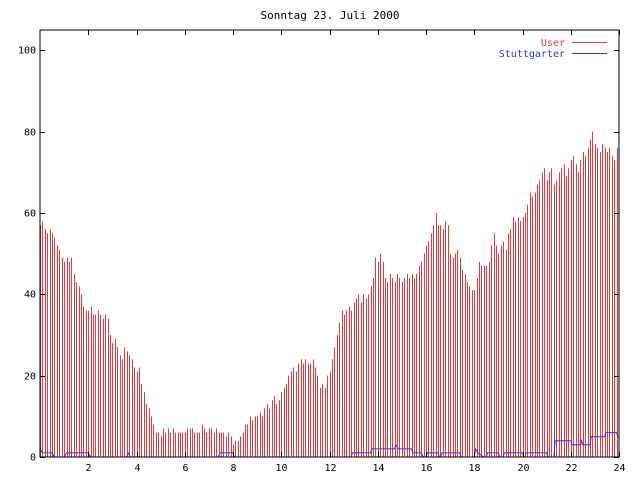  Describe the element at coordinates (30, 295) in the screenshot. I see `y-tick-label: 40` at that location.